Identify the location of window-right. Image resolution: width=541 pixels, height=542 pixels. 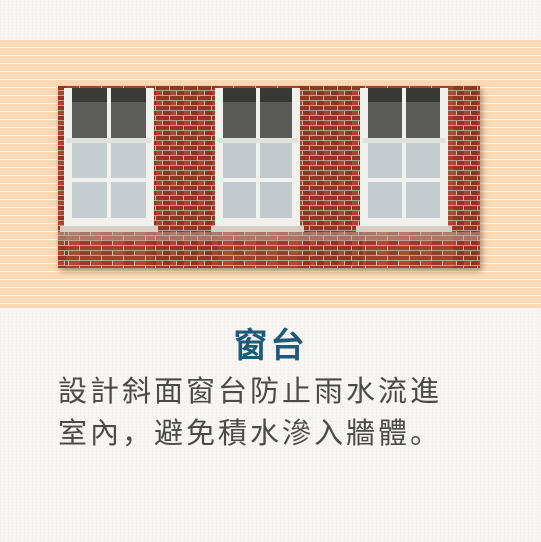
(404, 160).